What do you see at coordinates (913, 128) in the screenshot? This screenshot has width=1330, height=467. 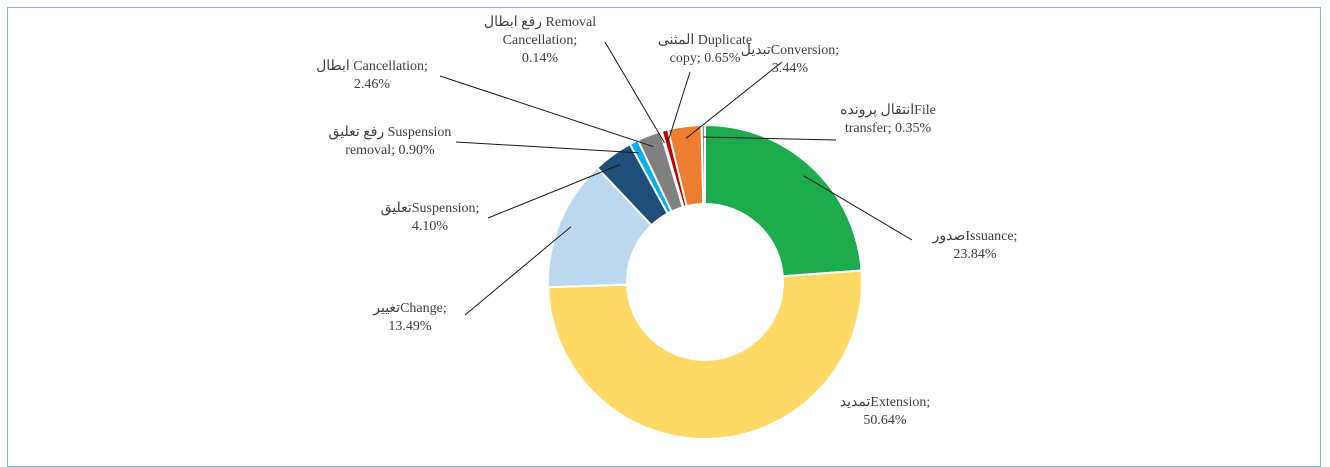 I see `value-label: 0.35%` at bounding box center [913, 128].